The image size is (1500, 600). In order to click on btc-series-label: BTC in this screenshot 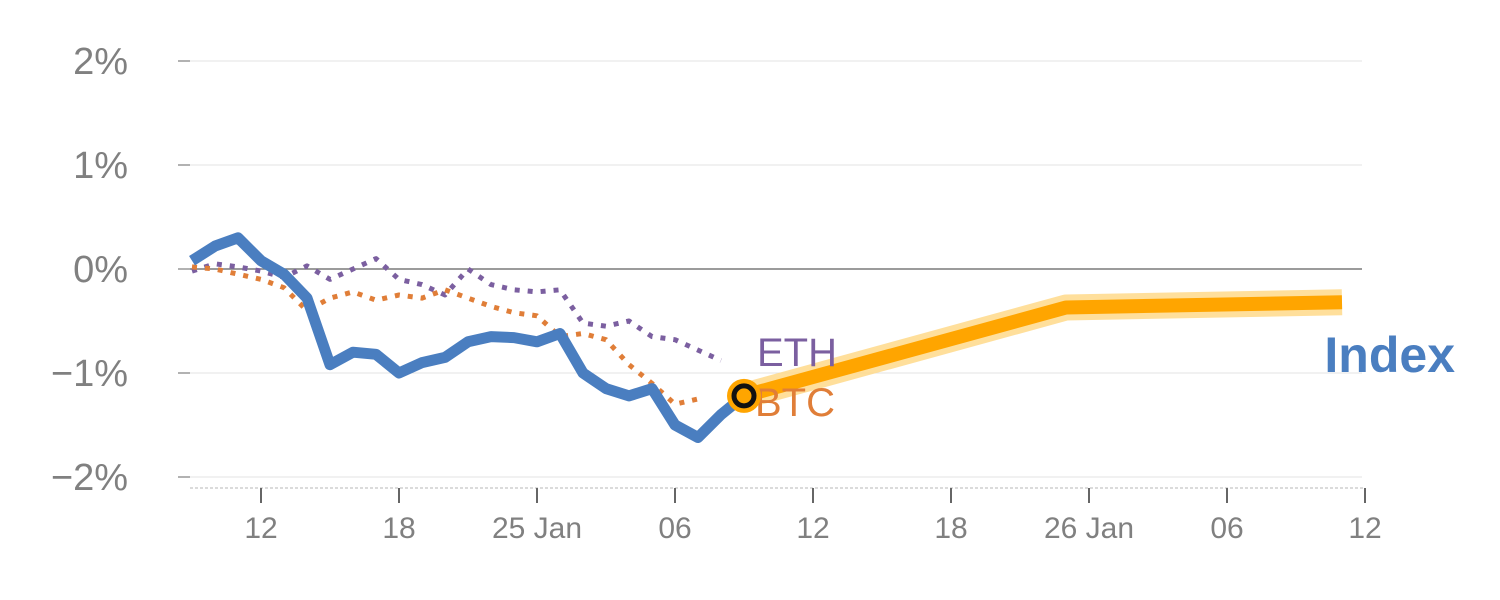, I will do `click(795, 403)`.